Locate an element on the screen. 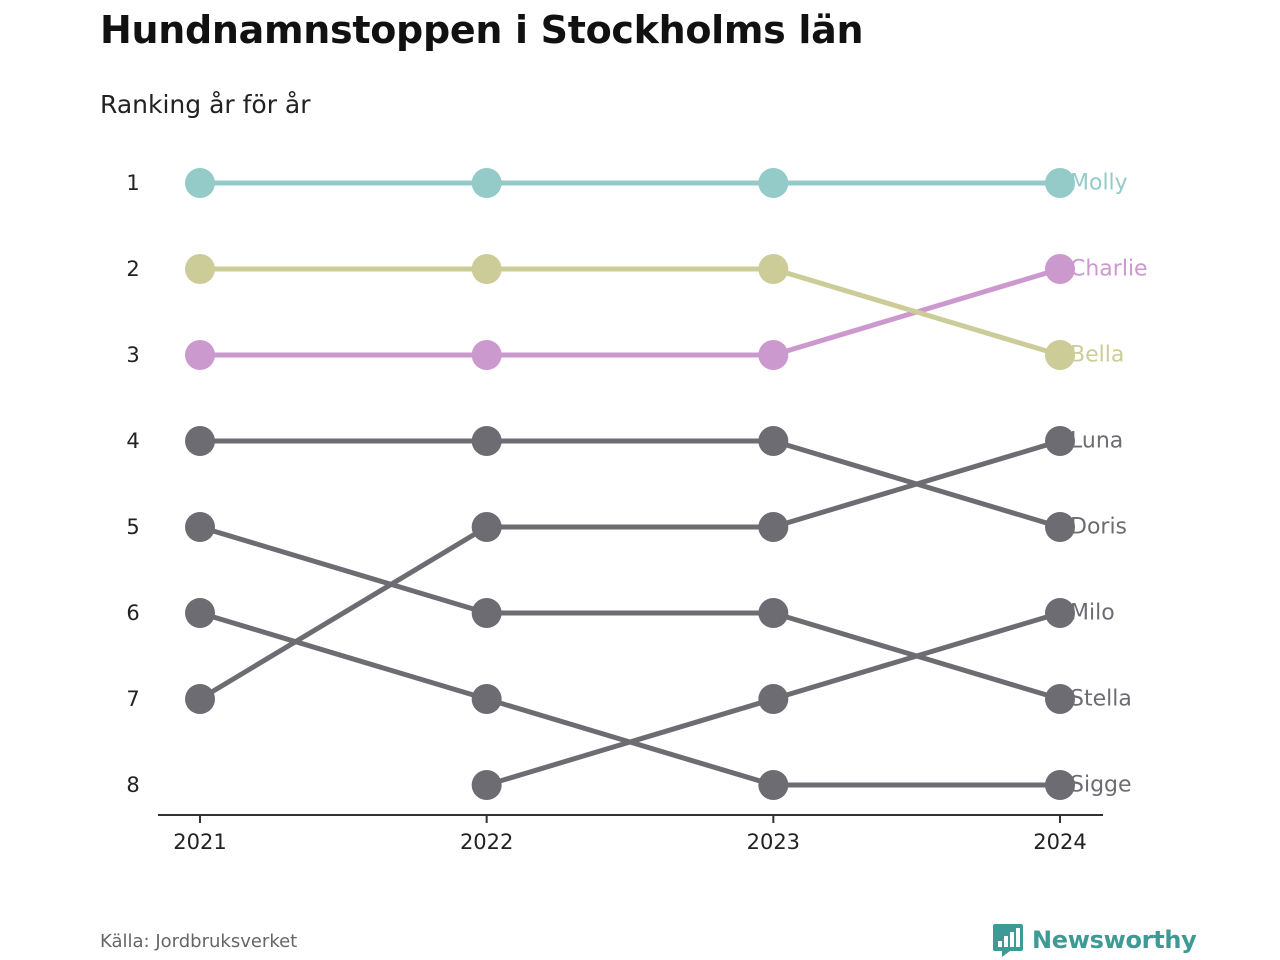 This screenshot has width=1280, height=960. point-stella-2022 is located at coordinates (486, 613).